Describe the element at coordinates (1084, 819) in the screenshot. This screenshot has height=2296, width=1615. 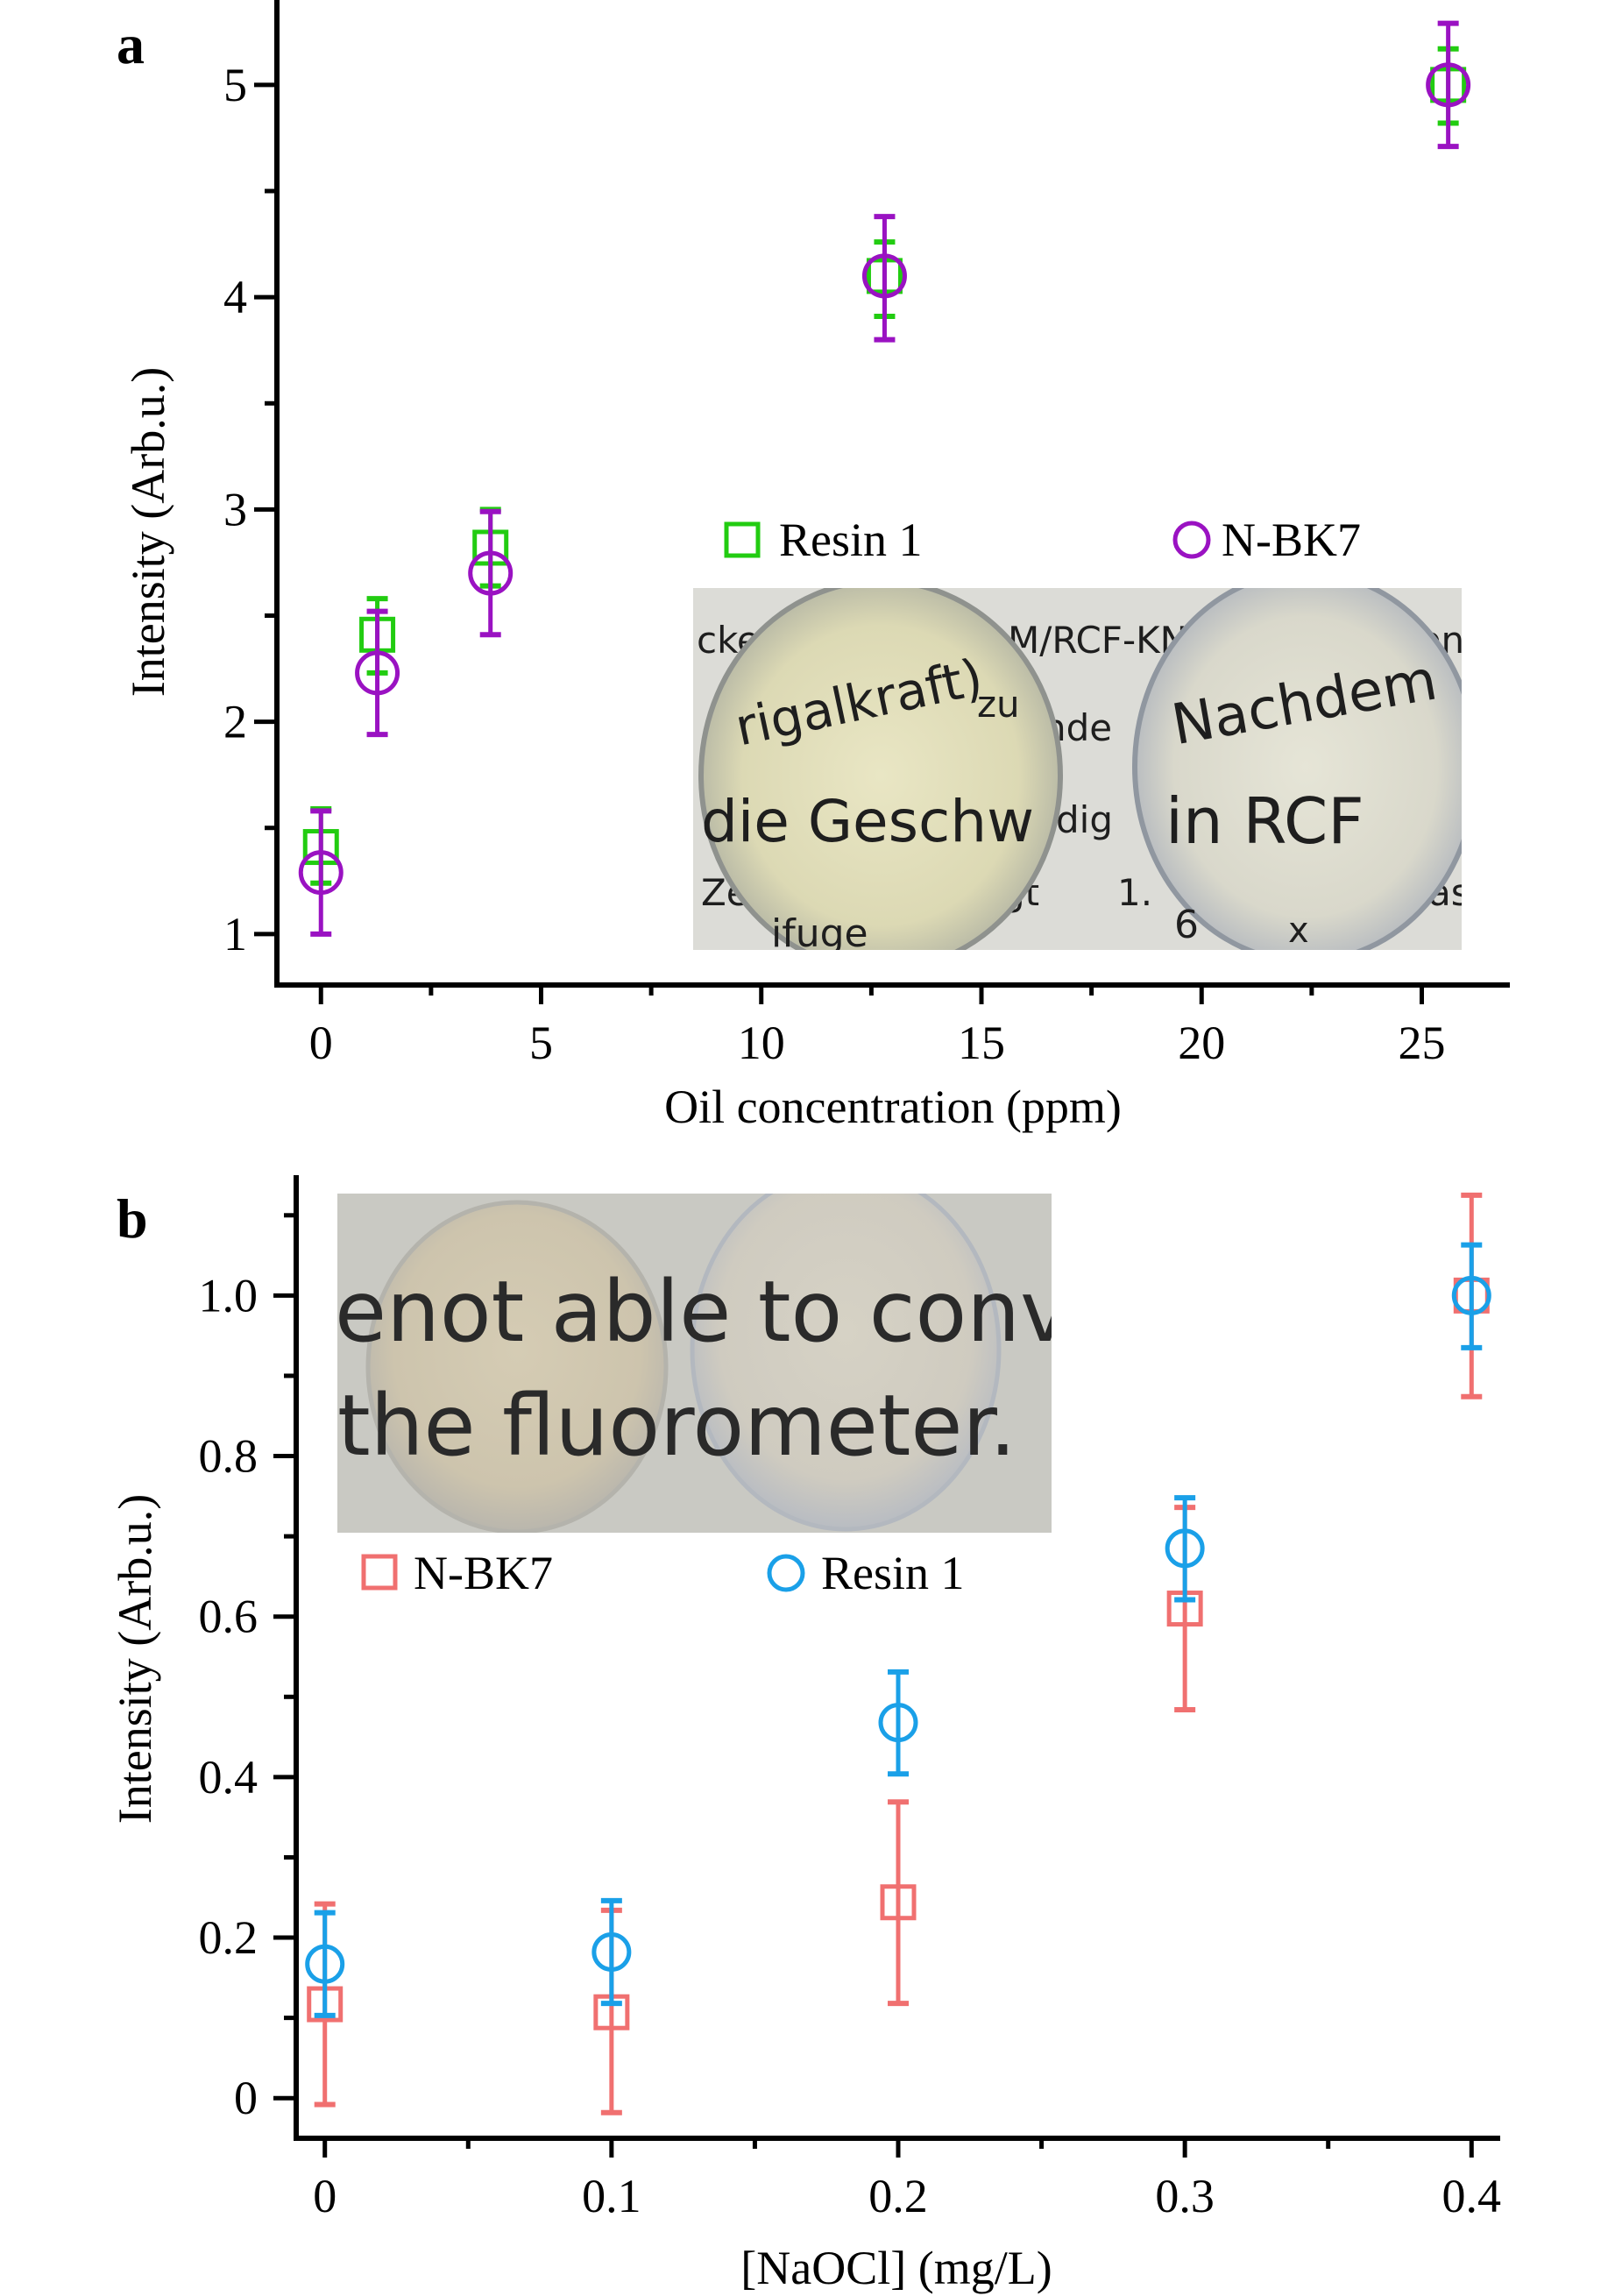
I see `photo-text: dig` at that location.